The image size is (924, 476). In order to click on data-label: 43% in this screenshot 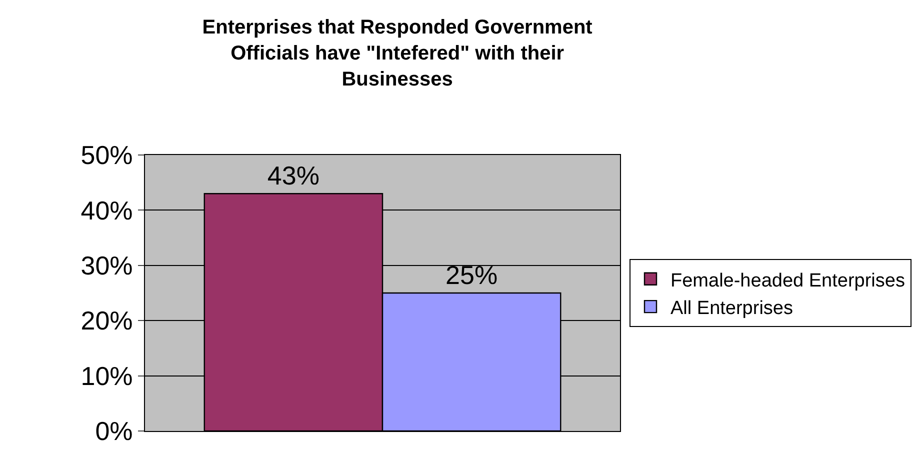, I will do `click(293, 175)`.